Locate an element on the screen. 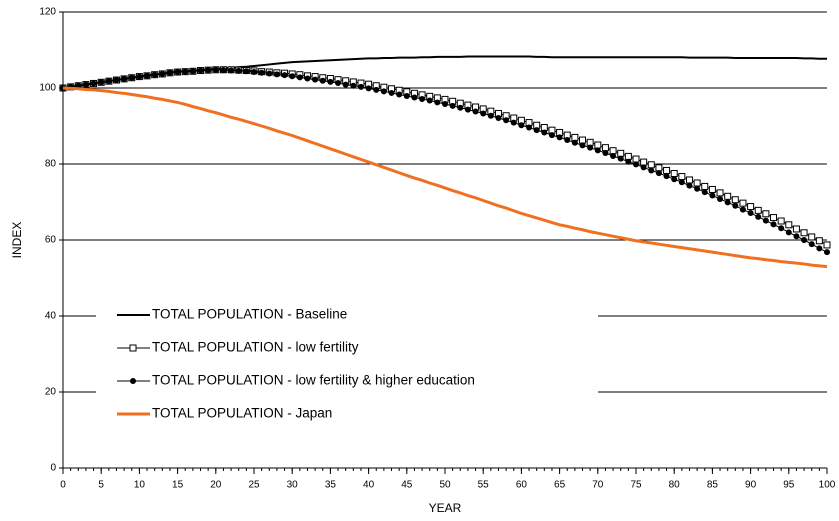 The width and height of the screenshot is (839, 521). y-tick-label: 20 is located at coordinates (51, 392).